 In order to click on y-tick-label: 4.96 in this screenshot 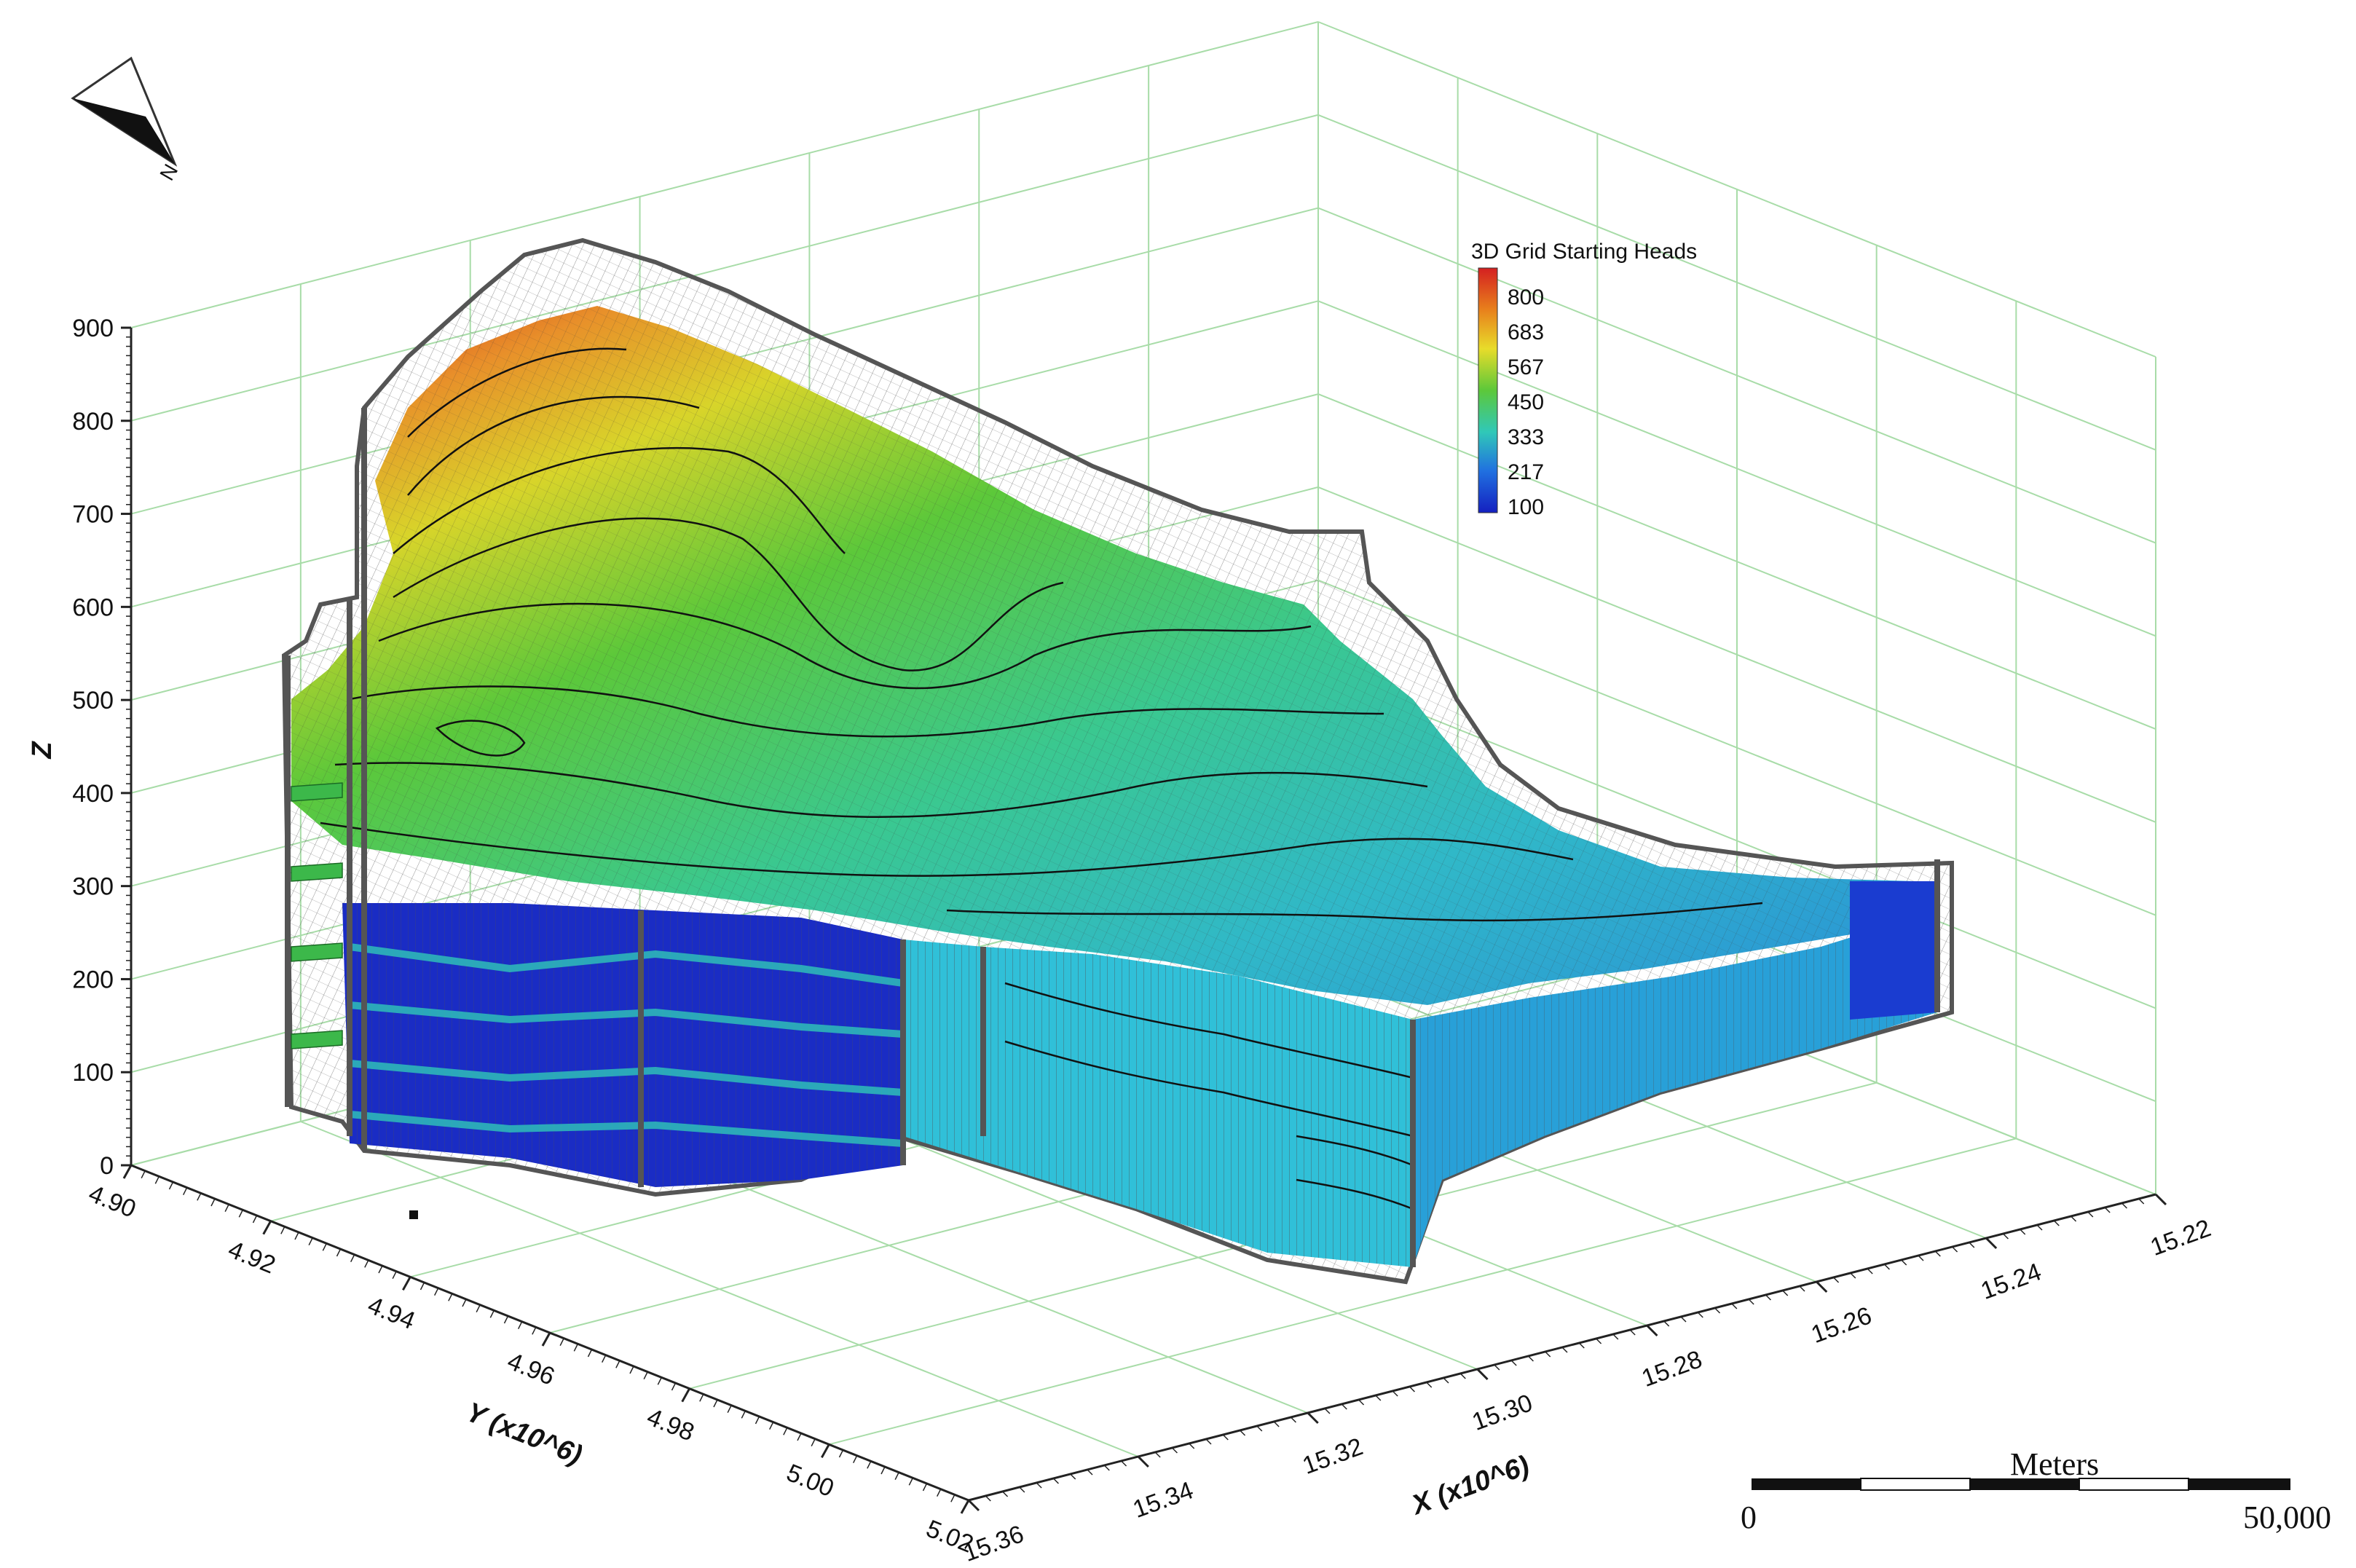, I will do `click(531, 1369)`.